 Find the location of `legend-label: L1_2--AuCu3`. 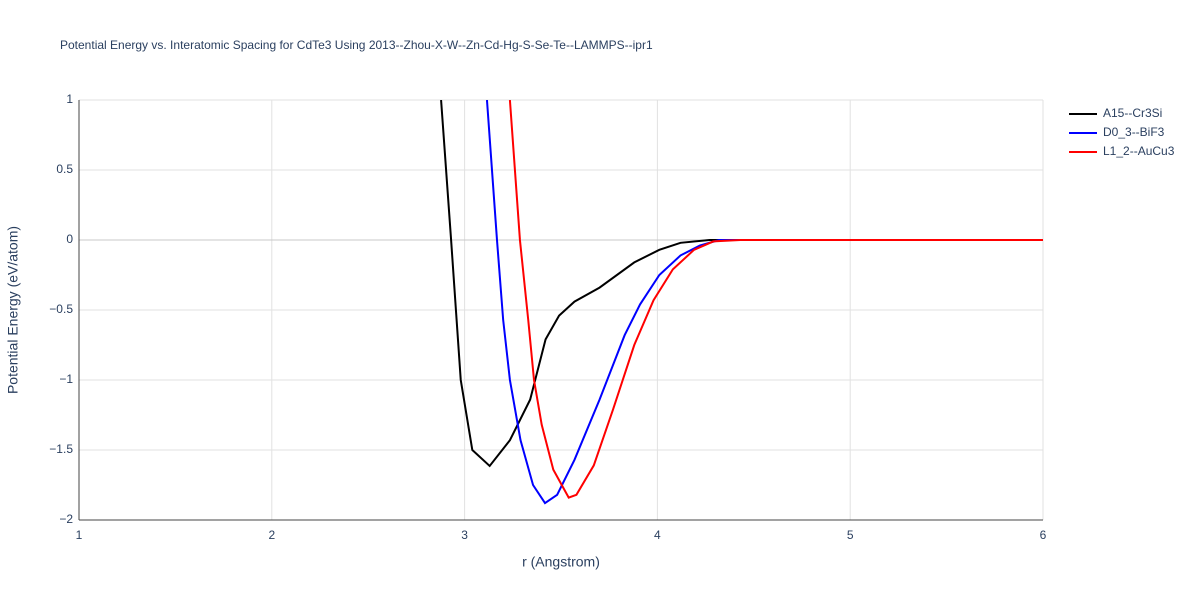

legend-label: L1_2--AuCu3 is located at coordinates (1139, 151).